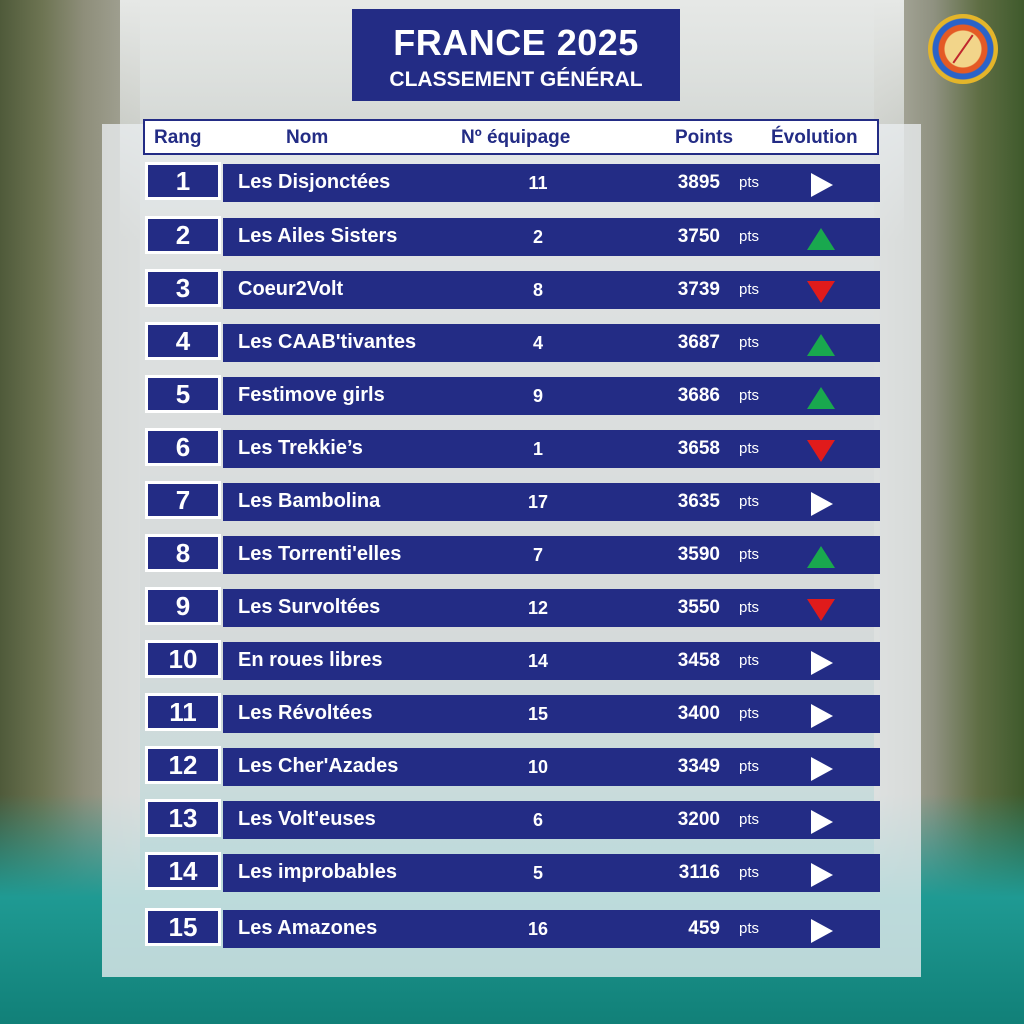 The height and width of the screenshot is (1024, 1024). Describe the element at coordinates (704, 928) in the screenshot. I see `points-value: 459` at that location.